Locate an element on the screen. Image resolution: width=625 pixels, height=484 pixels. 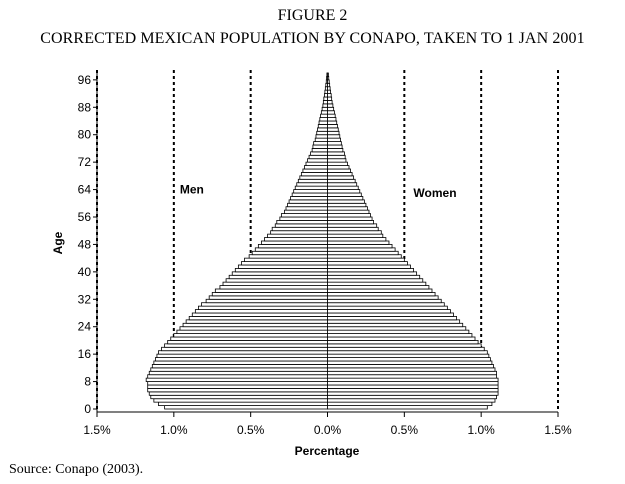
y-axis-label: Age is located at coordinates (58, 242).